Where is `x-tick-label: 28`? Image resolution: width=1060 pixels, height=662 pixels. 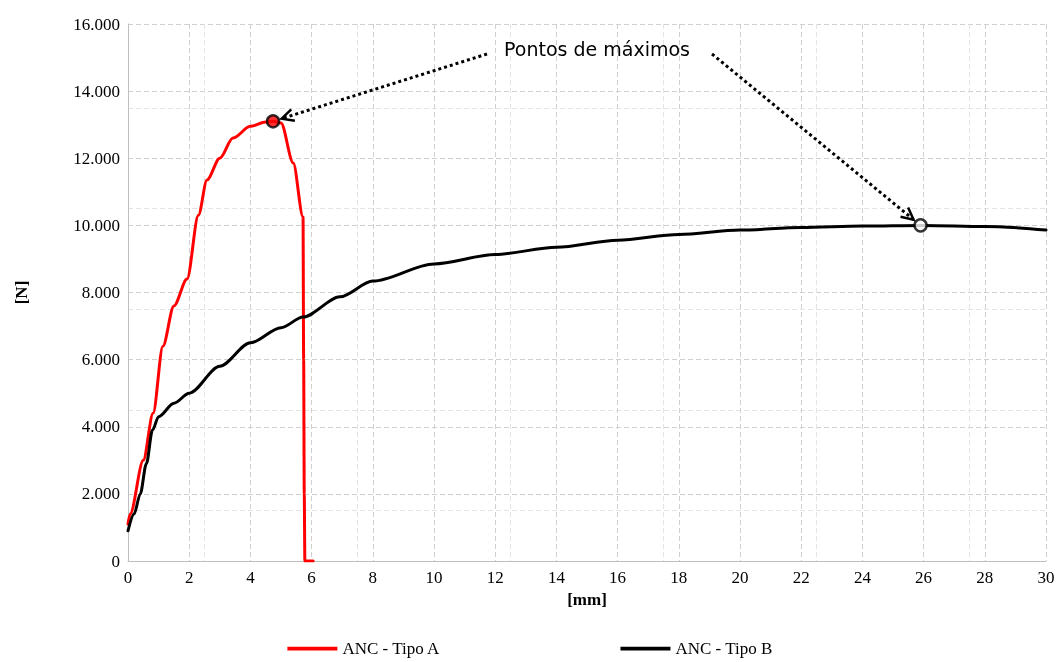 x-tick-label: 28 is located at coordinates (985, 577).